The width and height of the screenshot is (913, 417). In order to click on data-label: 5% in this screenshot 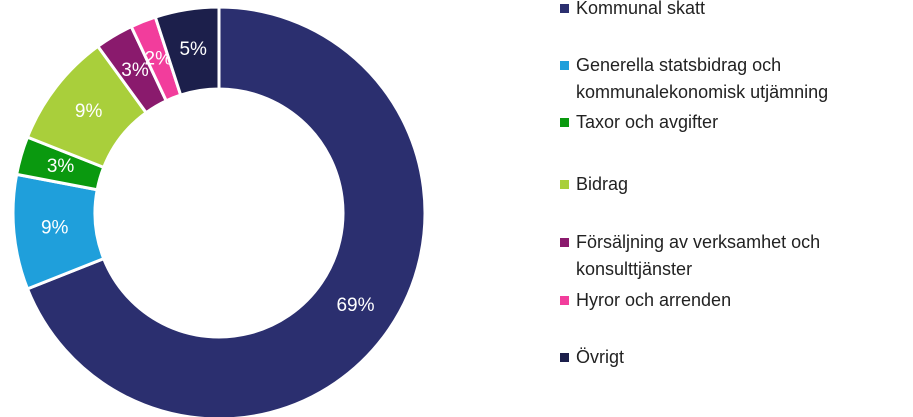, I will do `click(193, 49)`.